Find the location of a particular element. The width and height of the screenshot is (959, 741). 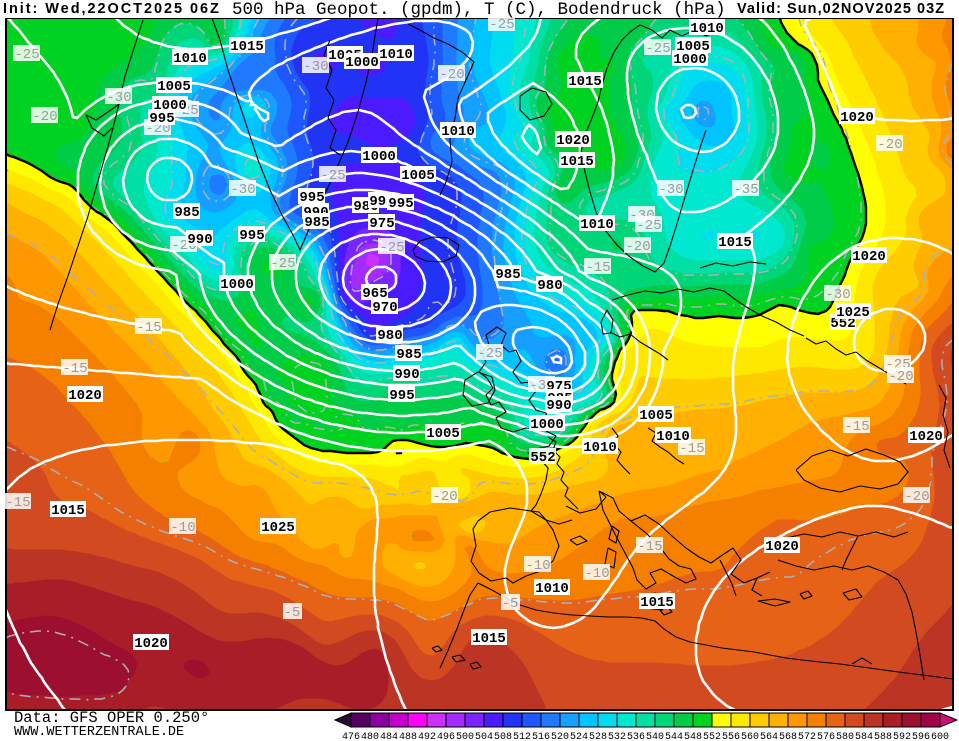

svg-text: 504 is located at coordinates (484, 736).